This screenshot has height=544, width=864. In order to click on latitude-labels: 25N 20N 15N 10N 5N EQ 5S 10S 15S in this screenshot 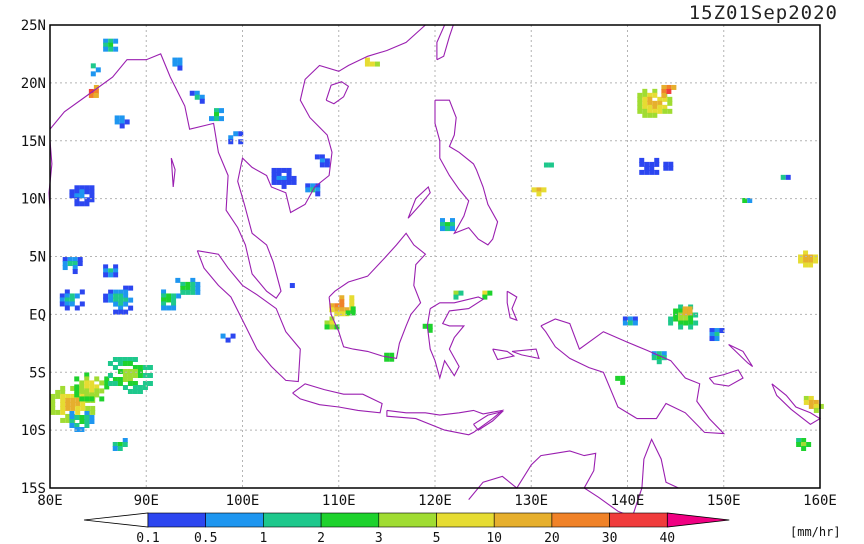, I will do `click(33, 257)`.